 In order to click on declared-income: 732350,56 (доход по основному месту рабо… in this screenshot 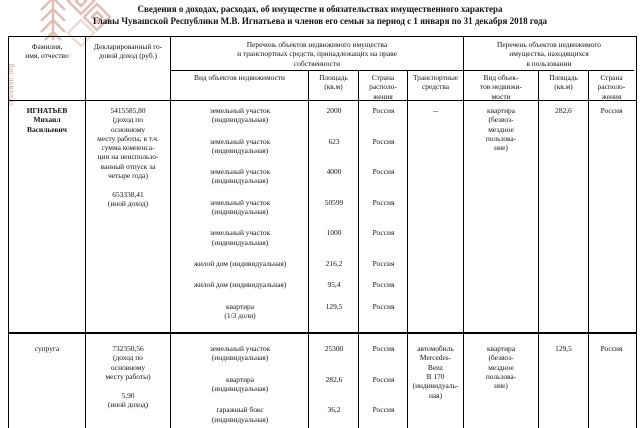, I will do `click(128, 381)`.